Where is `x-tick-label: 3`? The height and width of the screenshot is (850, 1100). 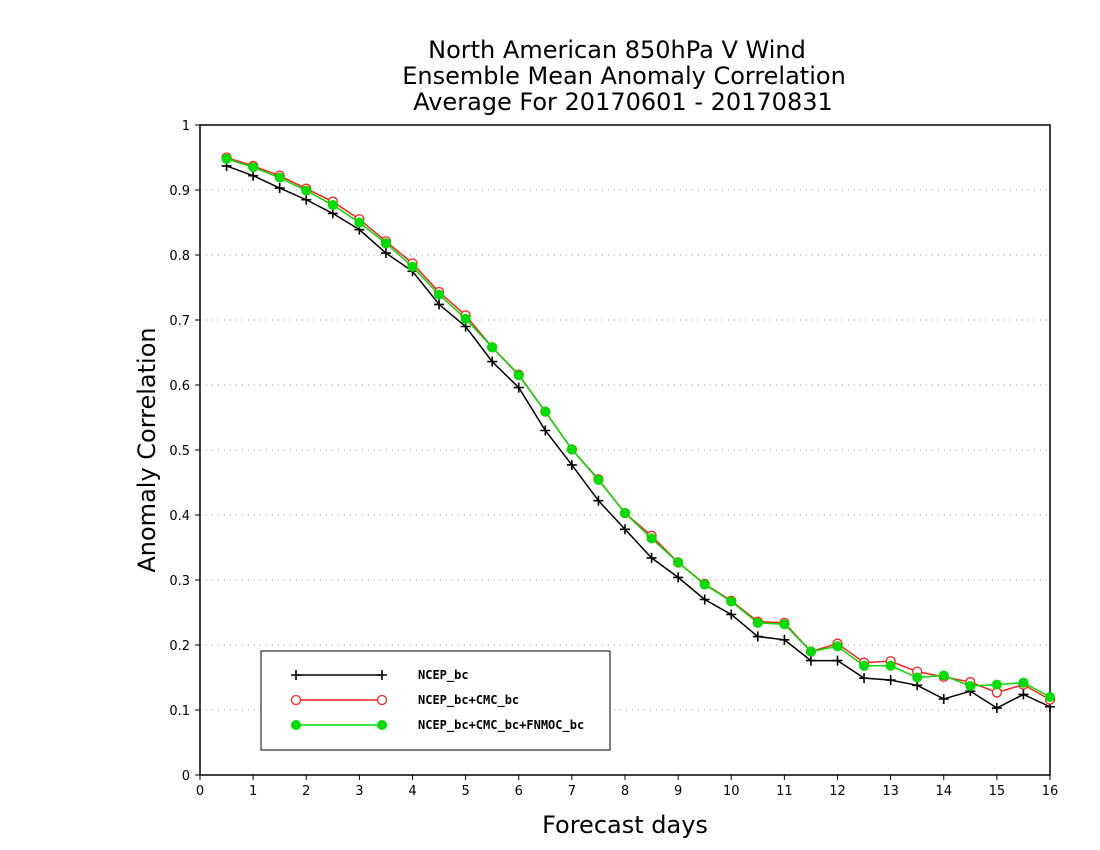 x-tick-label: 3 is located at coordinates (359, 791).